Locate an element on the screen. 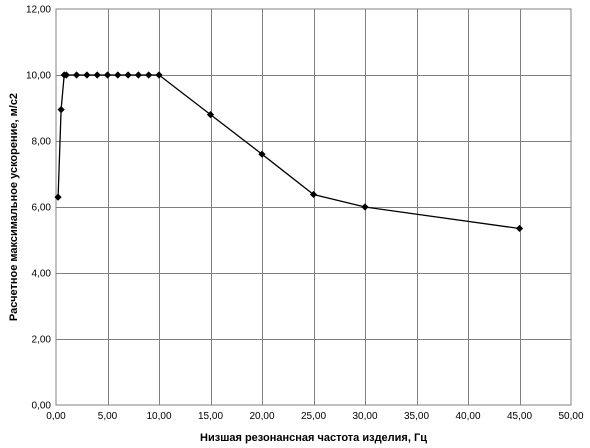 The height and width of the screenshot is (448, 590). x-tick-label: 5,00 is located at coordinates (108, 416).